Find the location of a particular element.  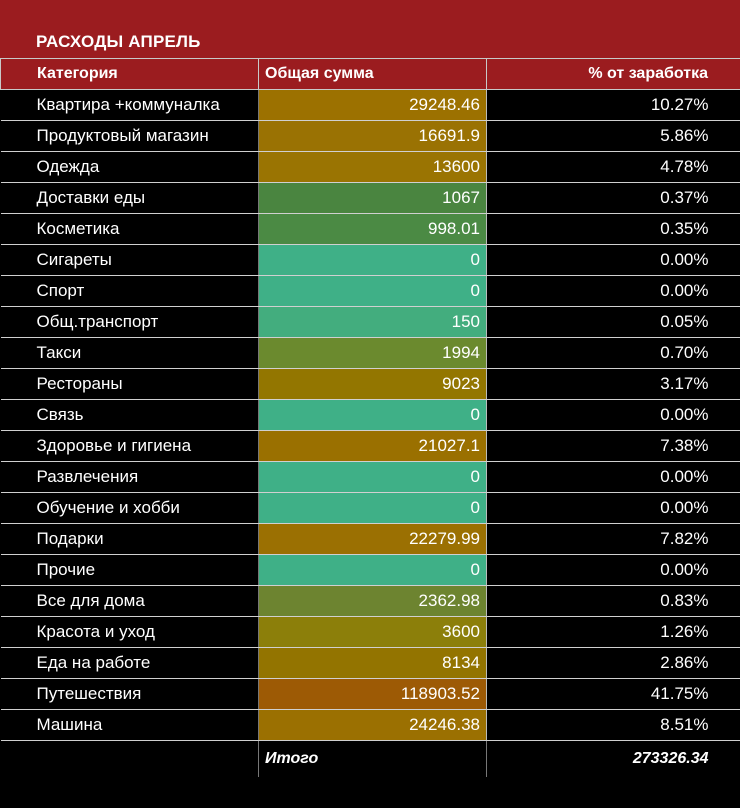

table-row: Машина 24246.38 8.51% is located at coordinates (370, 725).